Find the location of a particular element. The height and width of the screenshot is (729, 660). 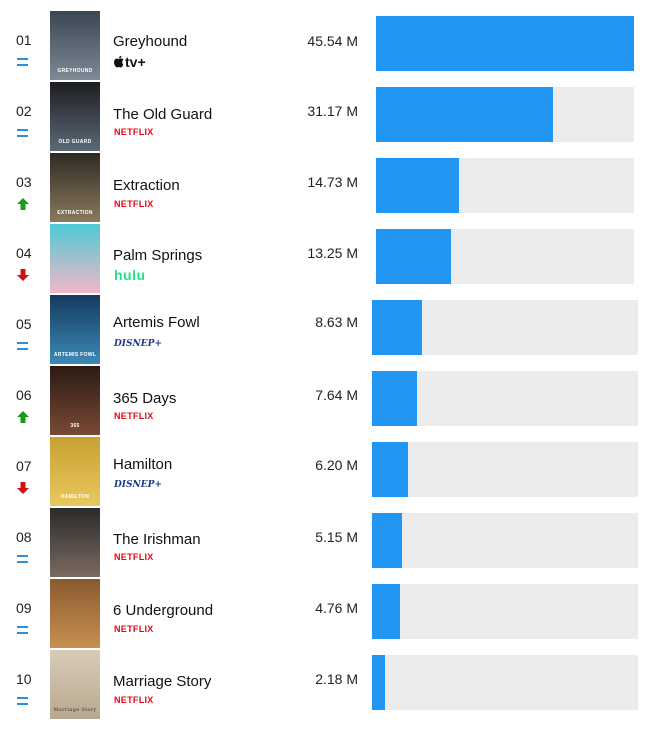

poster-caption: OLD GUARD is located at coordinates (75, 142).